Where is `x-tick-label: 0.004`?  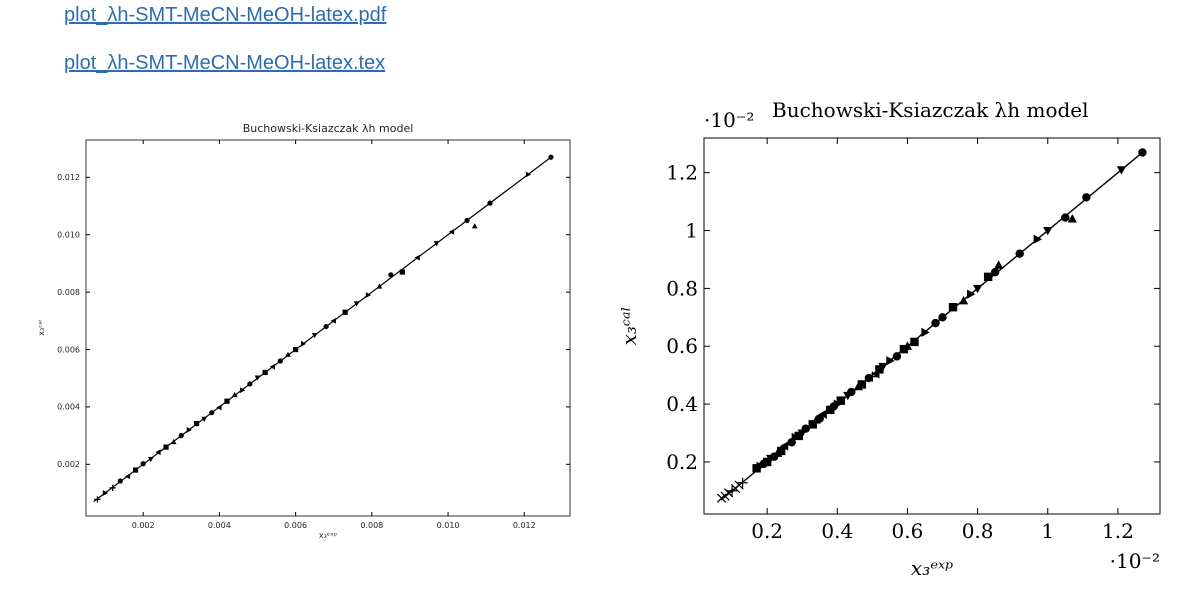 x-tick-label: 0.004 is located at coordinates (219, 525).